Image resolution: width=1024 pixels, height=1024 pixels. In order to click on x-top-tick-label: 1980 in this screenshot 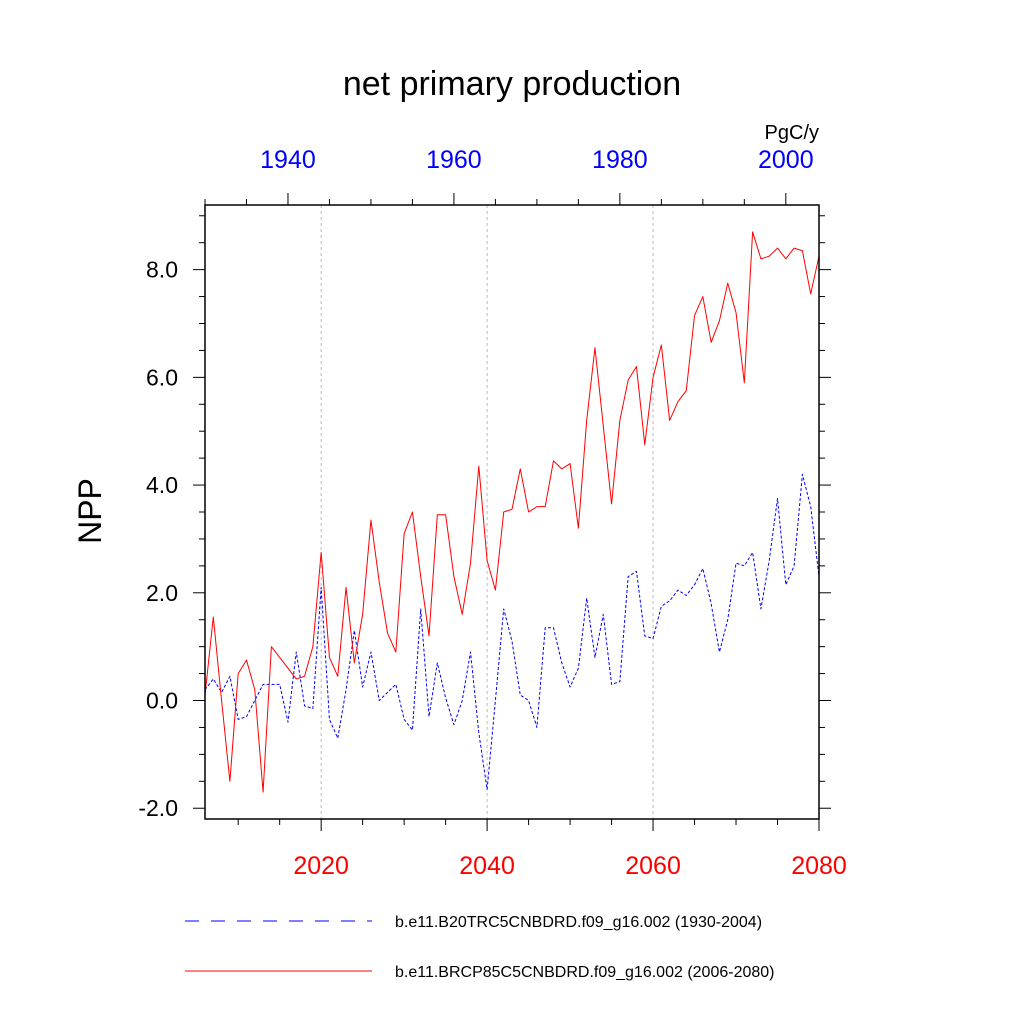, I will do `click(620, 160)`.